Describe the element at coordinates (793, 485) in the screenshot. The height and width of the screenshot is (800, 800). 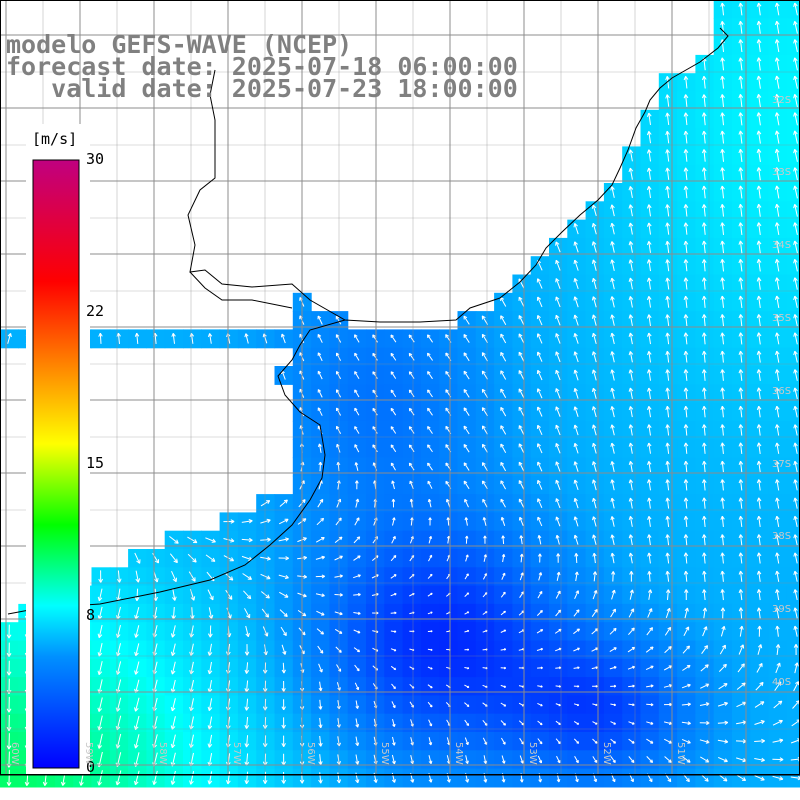
I see `field-cell` at that location.